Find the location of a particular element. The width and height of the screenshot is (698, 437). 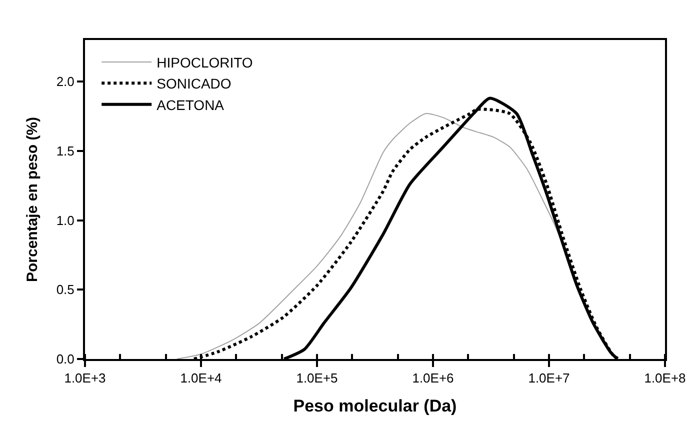

x-axis-title: Peso molecular (Da) is located at coordinates (375, 406).